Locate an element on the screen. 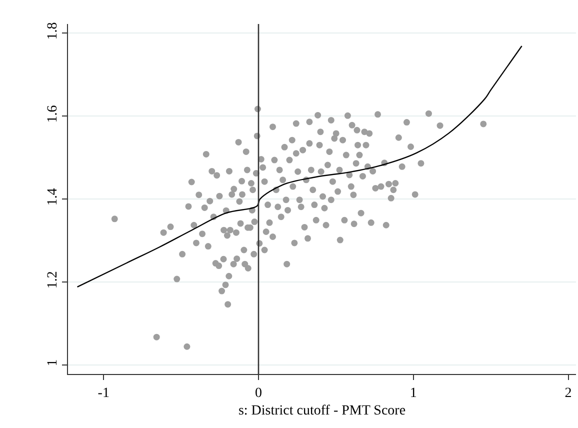  x-tick-label: -1 is located at coordinates (104, 393).